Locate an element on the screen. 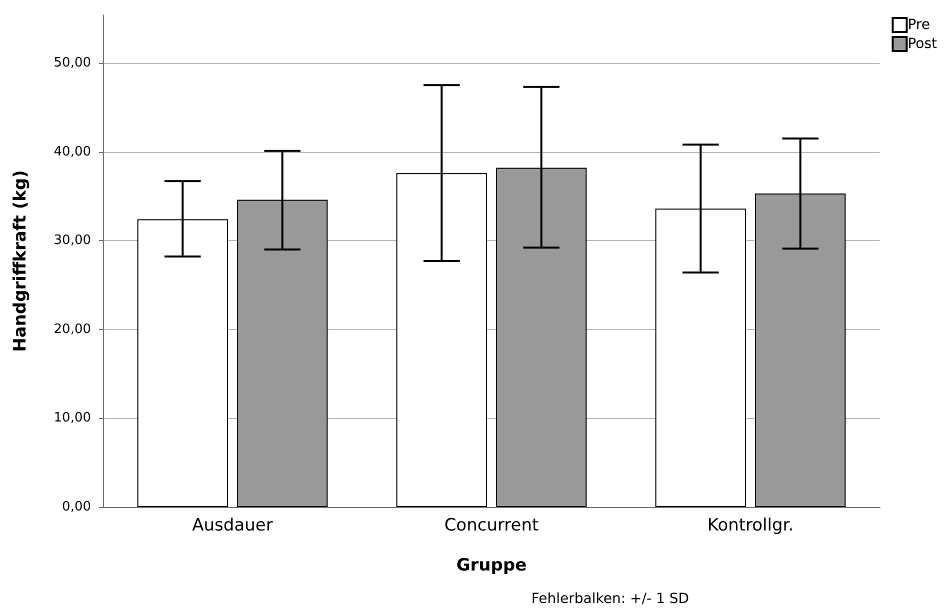 This screenshot has width=944, height=609. legend-label: Post is located at coordinates (923, 44).